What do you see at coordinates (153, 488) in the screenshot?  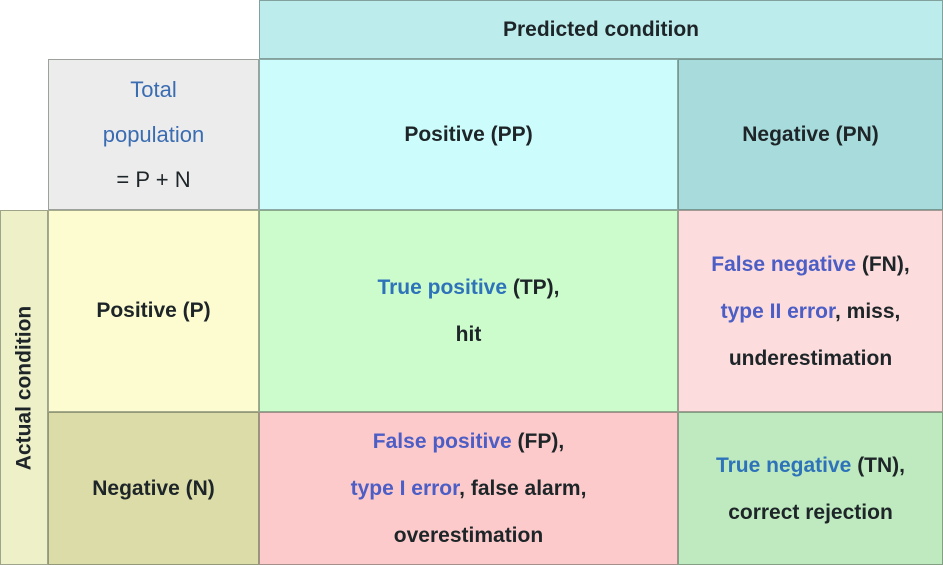 I see `actual-negative-header: Negative (N)` at bounding box center [153, 488].